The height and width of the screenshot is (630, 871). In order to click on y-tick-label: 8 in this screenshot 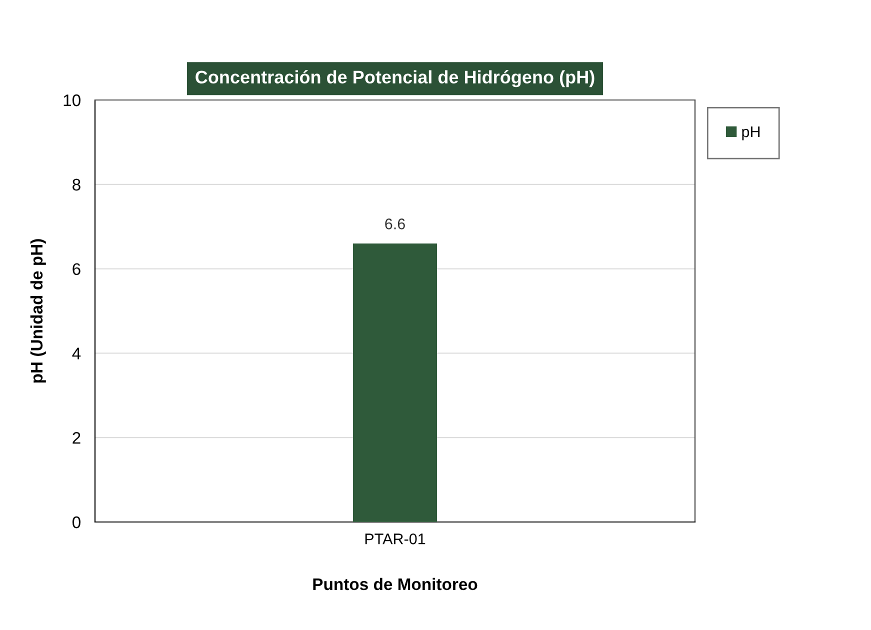, I will do `click(76, 184)`.